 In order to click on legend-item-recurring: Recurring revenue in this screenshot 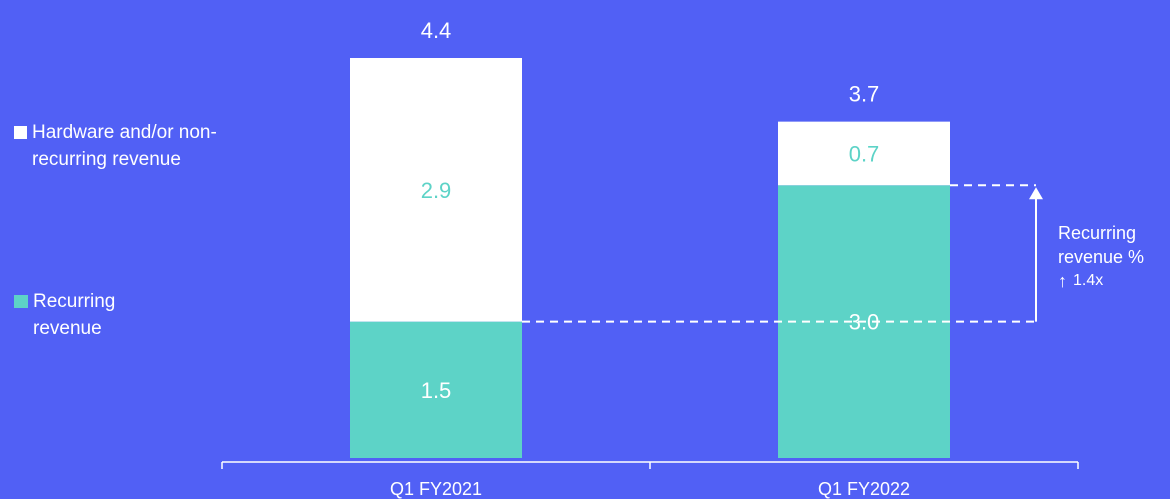, I will do `click(78, 315)`.